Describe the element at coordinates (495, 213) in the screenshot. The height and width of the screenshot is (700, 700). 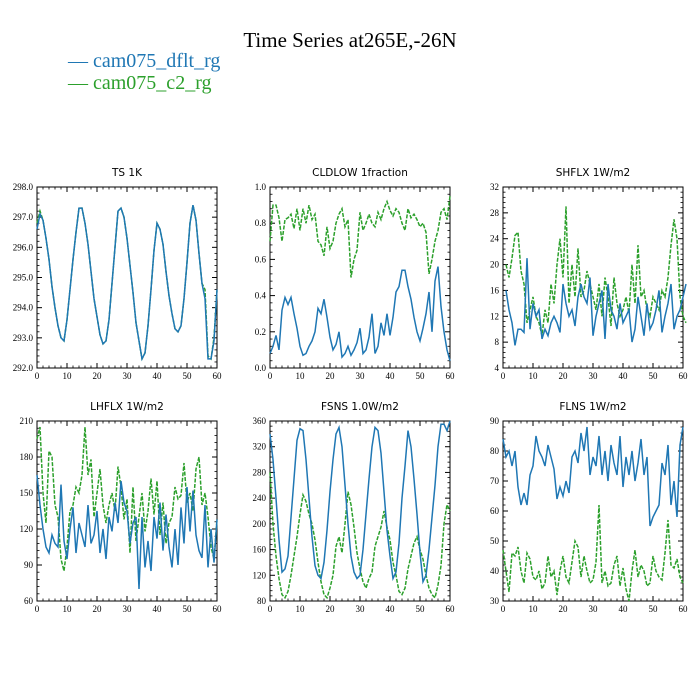
I see `y-tick-label: 28` at that location.